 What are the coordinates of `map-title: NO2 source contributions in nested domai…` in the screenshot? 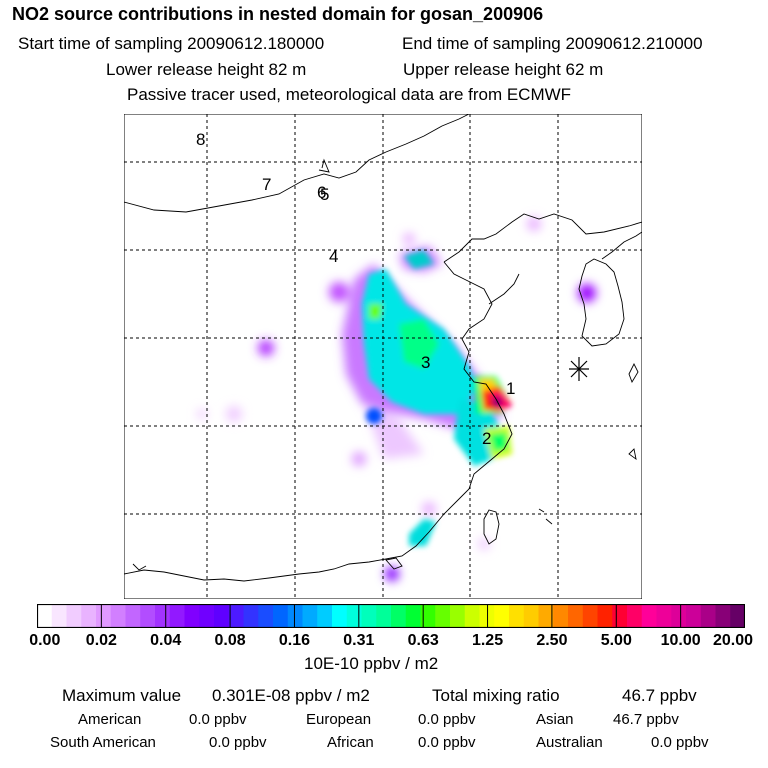 It's located at (278, 14).